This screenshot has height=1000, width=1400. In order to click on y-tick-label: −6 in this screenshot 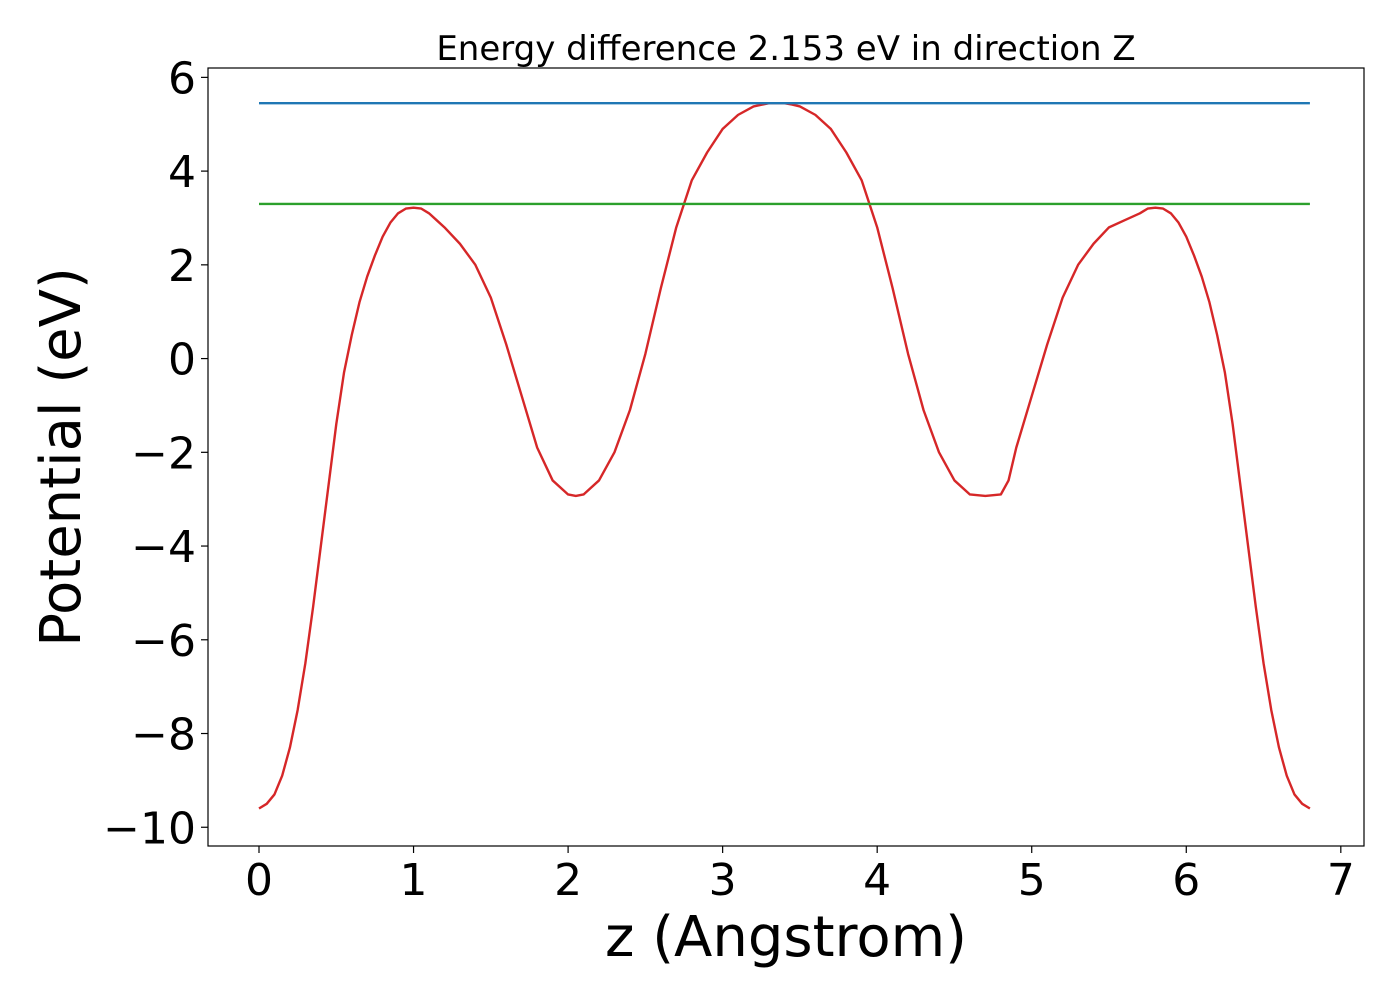, I will do `click(163, 641)`.